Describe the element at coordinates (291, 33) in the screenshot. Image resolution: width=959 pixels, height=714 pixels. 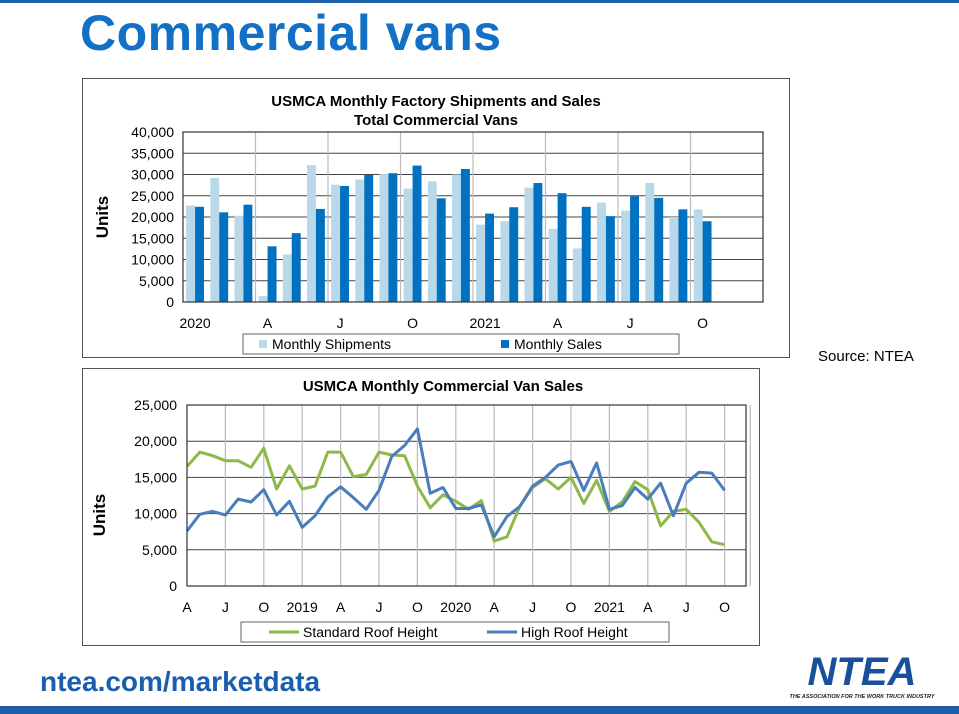
I see `slide-title: Commercial vans` at that location.